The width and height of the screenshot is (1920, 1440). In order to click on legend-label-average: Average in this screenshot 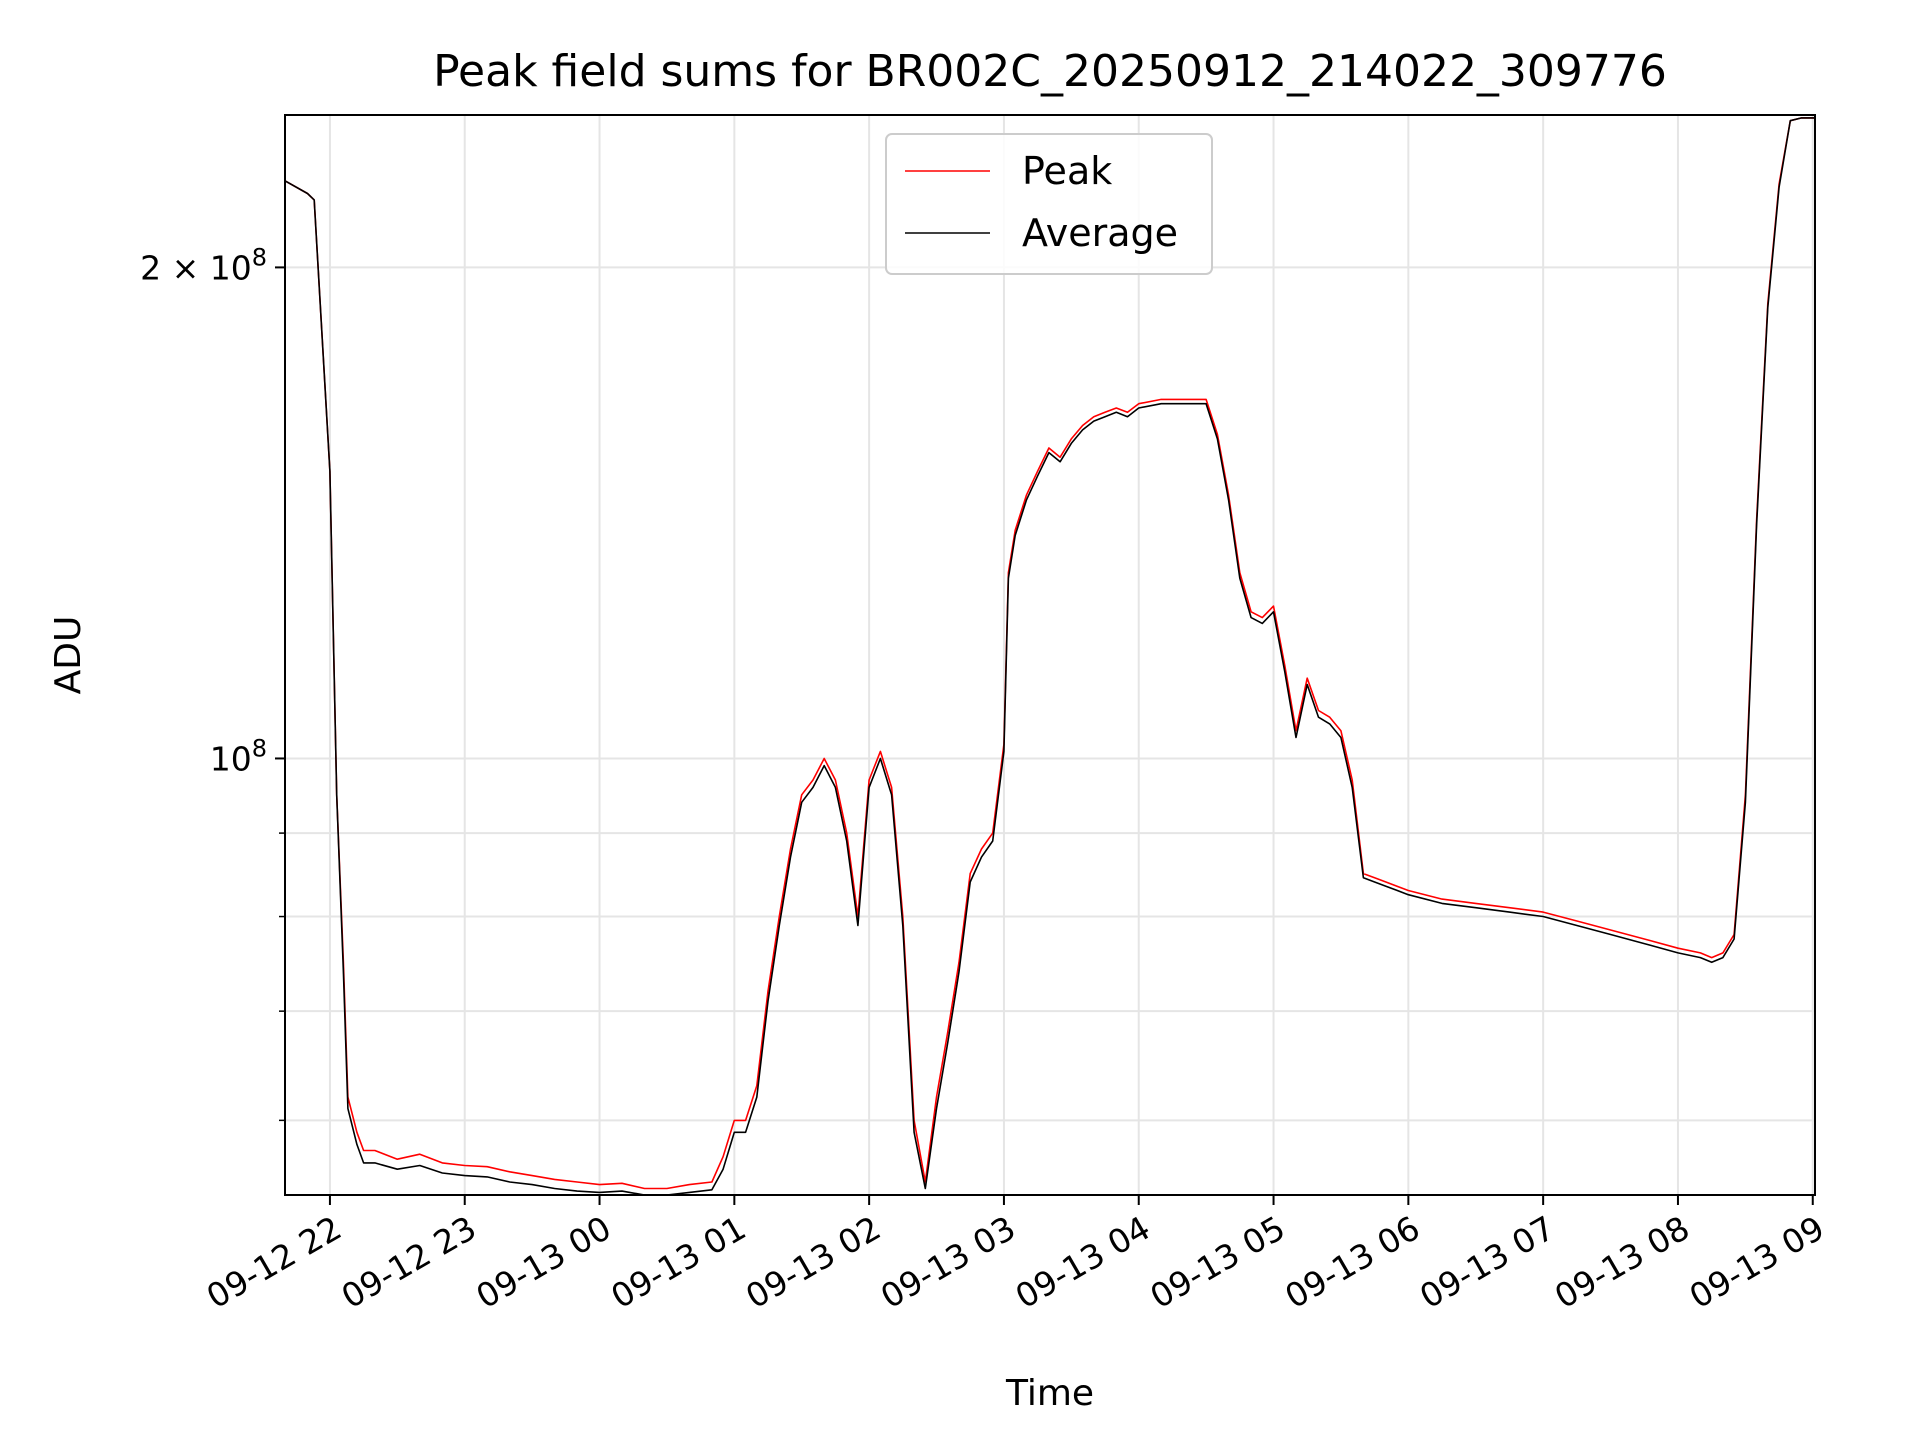, I will do `click(1100, 233)`.